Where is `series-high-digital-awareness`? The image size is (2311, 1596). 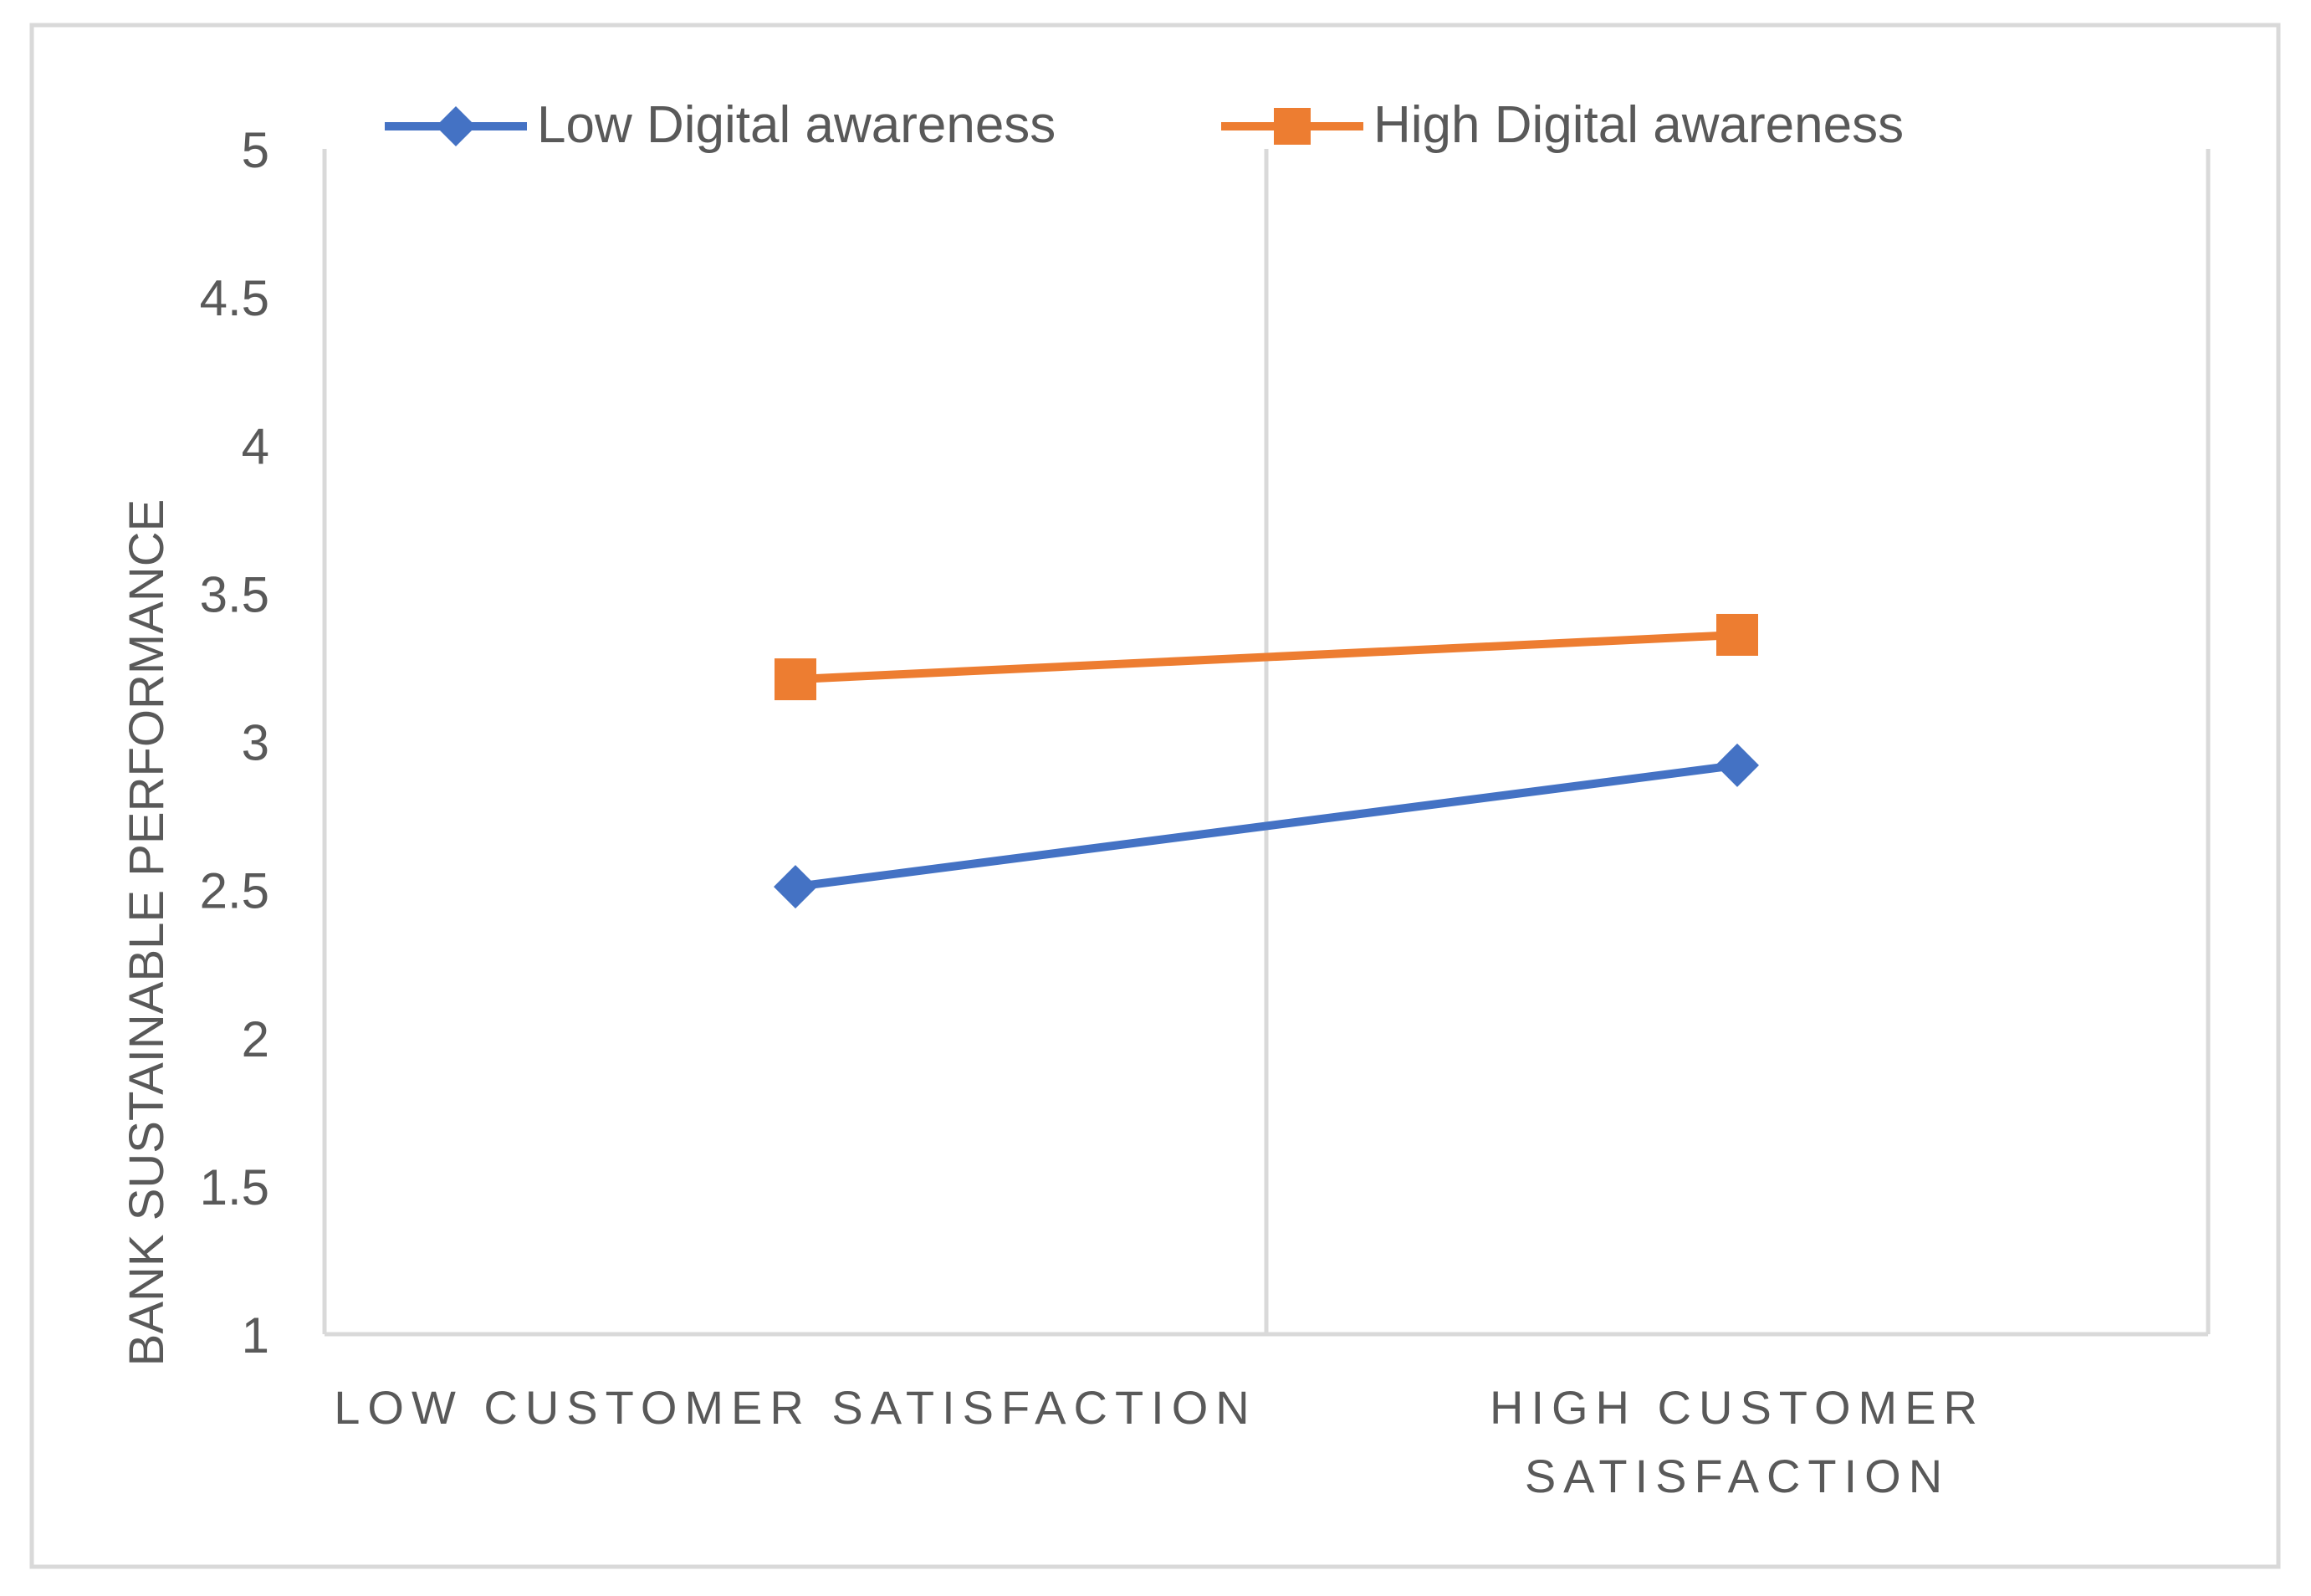 series-high-digital-awareness is located at coordinates (1266, 657).